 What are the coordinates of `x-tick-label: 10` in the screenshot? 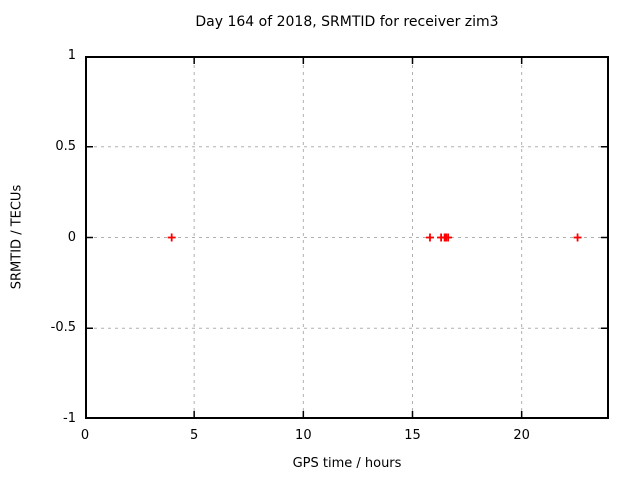 It's located at (303, 435).